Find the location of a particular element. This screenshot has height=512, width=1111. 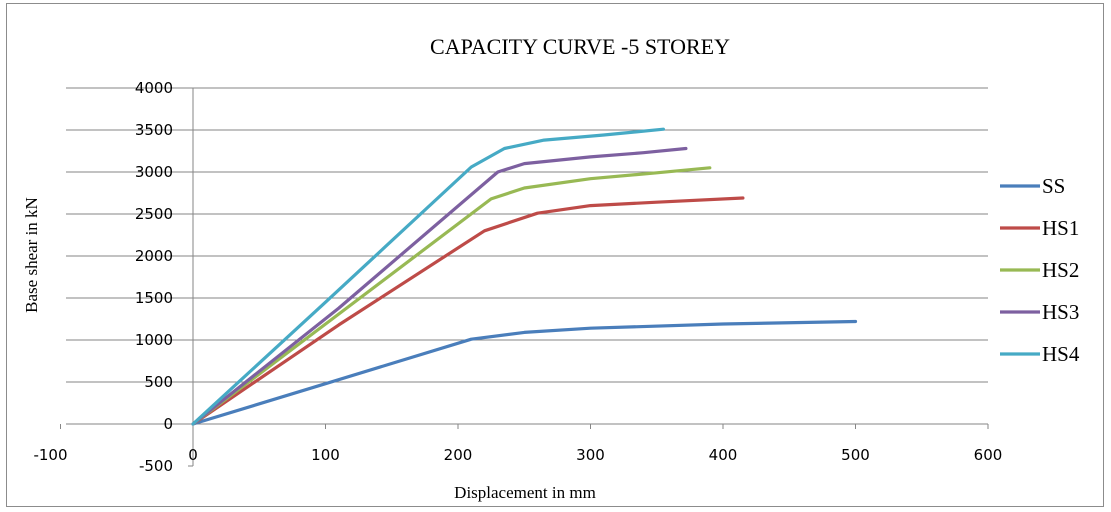

x-tick-label-0: 0 is located at coordinates (193, 455).